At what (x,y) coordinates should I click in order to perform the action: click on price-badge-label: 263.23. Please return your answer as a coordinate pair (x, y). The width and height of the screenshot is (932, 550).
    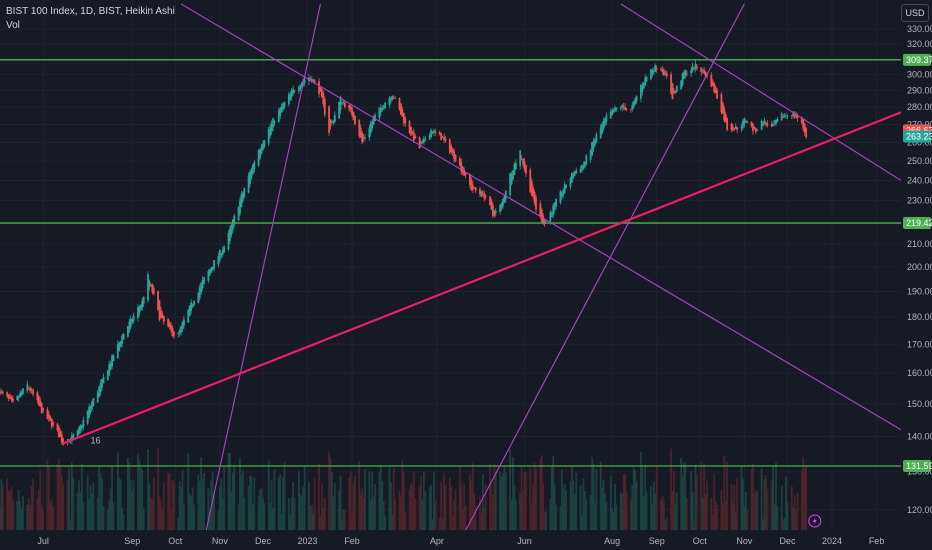
    Looking at the image, I should click on (919, 137).